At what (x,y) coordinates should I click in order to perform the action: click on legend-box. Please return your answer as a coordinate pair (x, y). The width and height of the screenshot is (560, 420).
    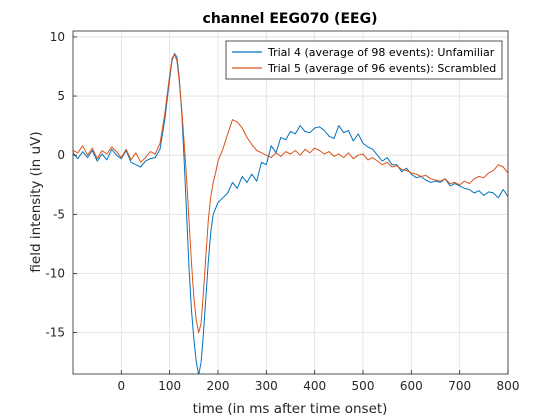
    Looking at the image, I should click on (364, 60).